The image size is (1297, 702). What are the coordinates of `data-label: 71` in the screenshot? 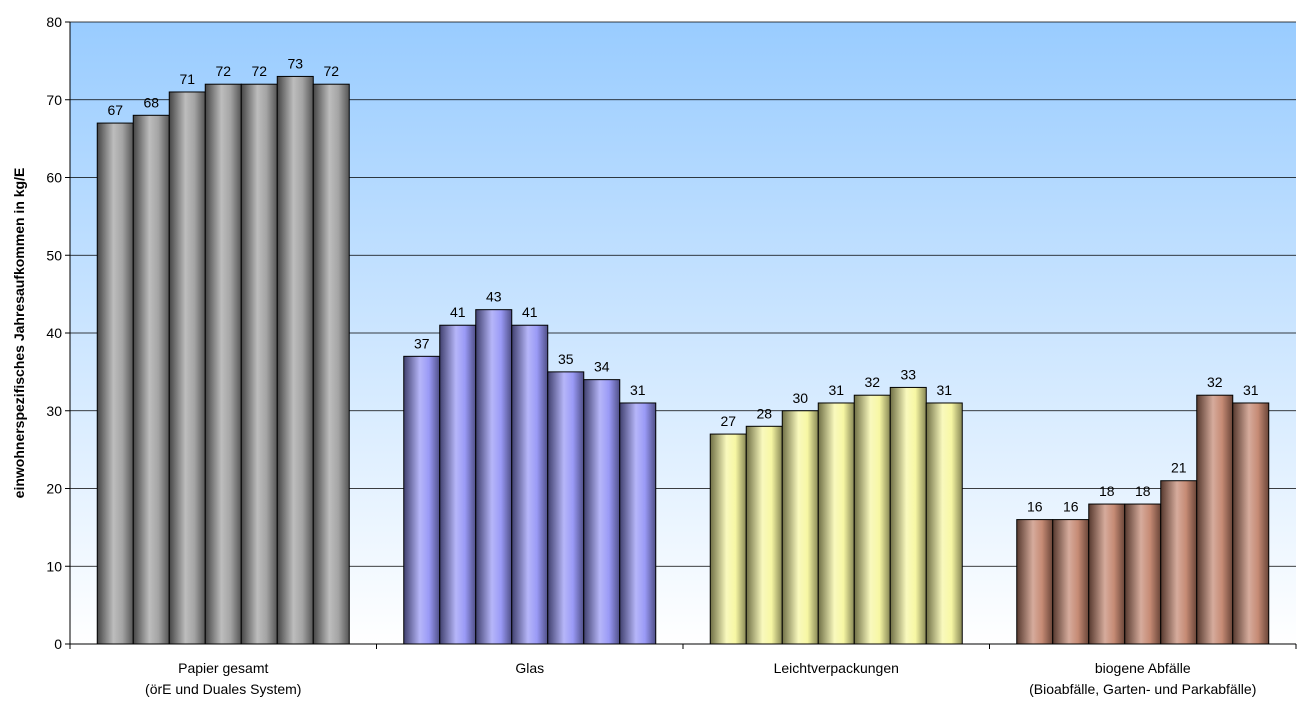 It's located at (187, 79).